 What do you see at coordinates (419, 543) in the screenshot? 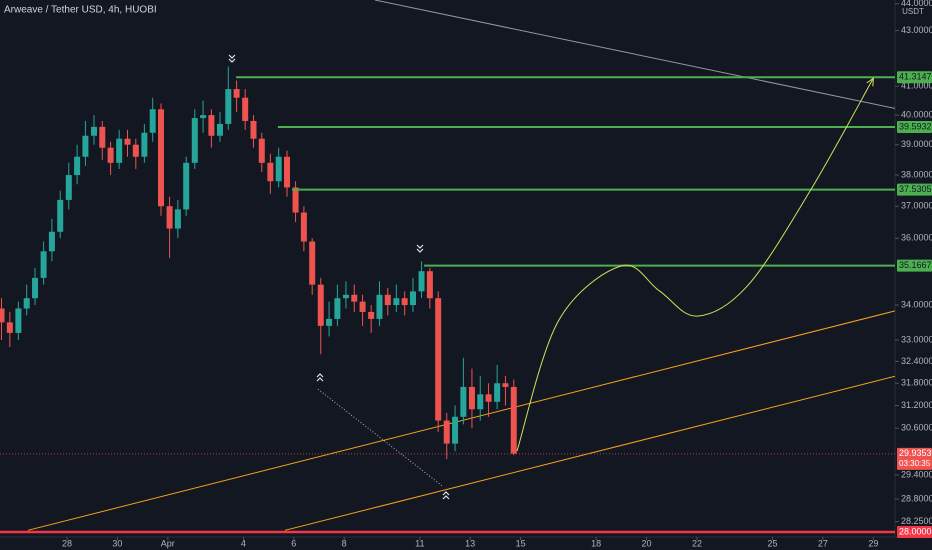
I see `x-tick-label: 11` at bounding box center [419, 543].